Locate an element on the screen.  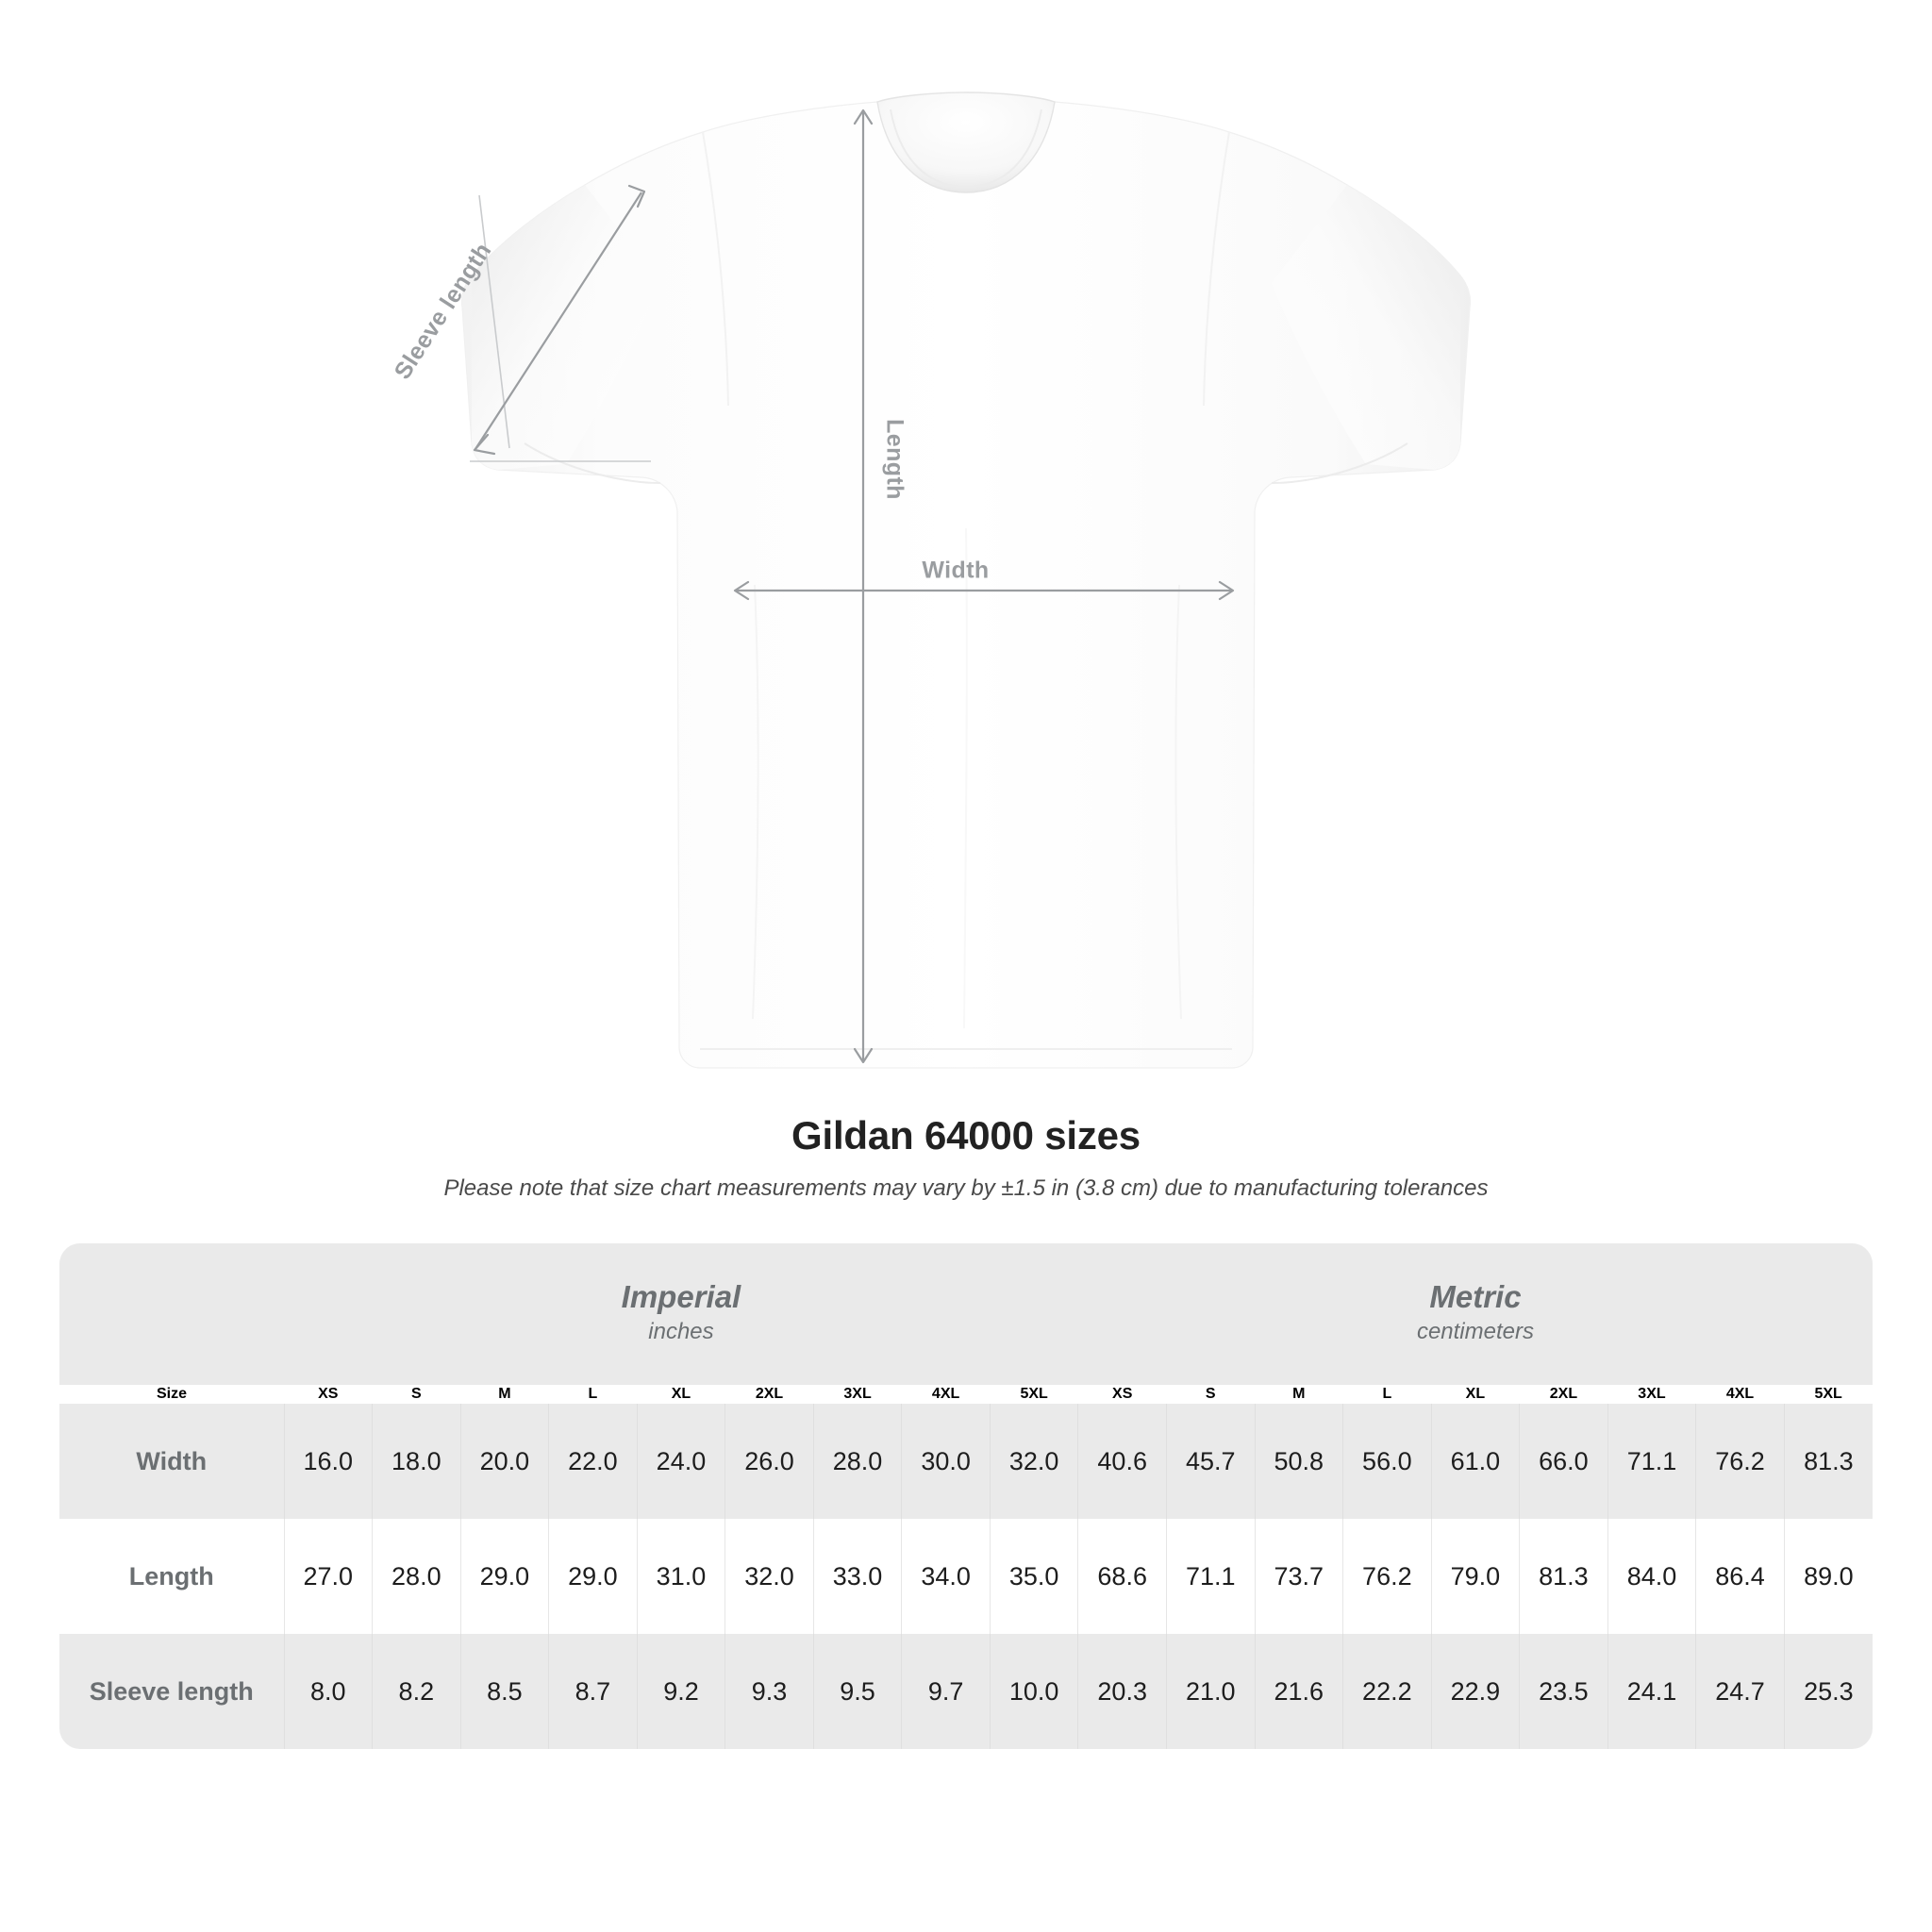
size-column-header: M is located at coordinates (1299, 1394).